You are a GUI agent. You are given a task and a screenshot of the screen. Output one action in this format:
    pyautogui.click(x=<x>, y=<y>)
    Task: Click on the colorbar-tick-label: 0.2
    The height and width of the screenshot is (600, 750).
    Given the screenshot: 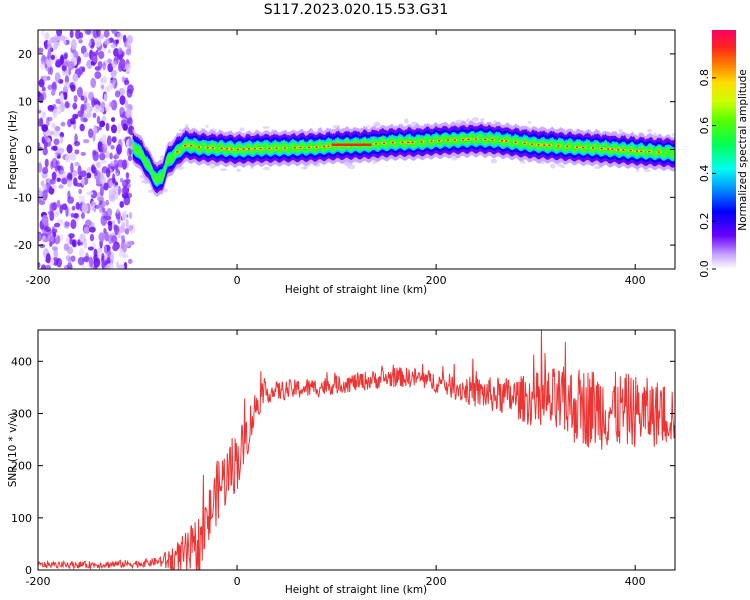 What is the action you would take?
    pyautogui.click(x=704, y=221)
    